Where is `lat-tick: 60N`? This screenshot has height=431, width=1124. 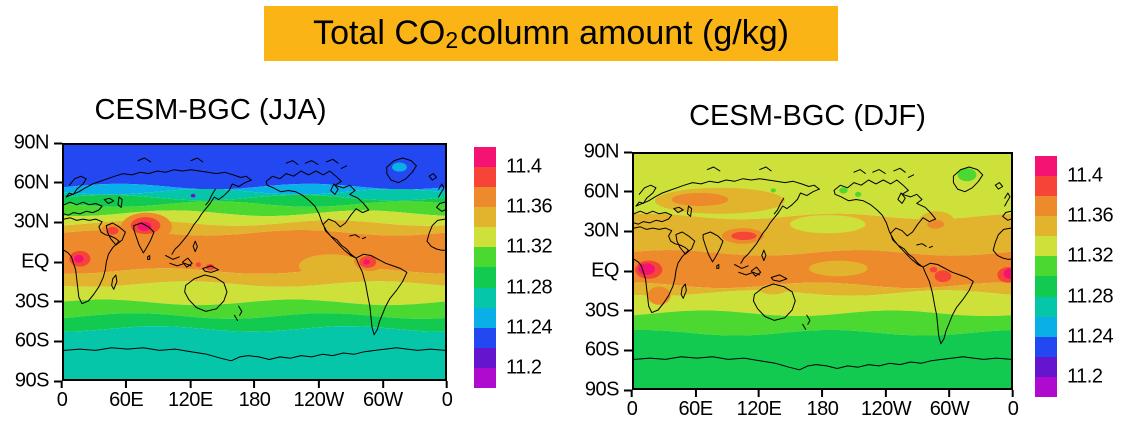 lat-tick: 60N is located at coordinates (38, 182).